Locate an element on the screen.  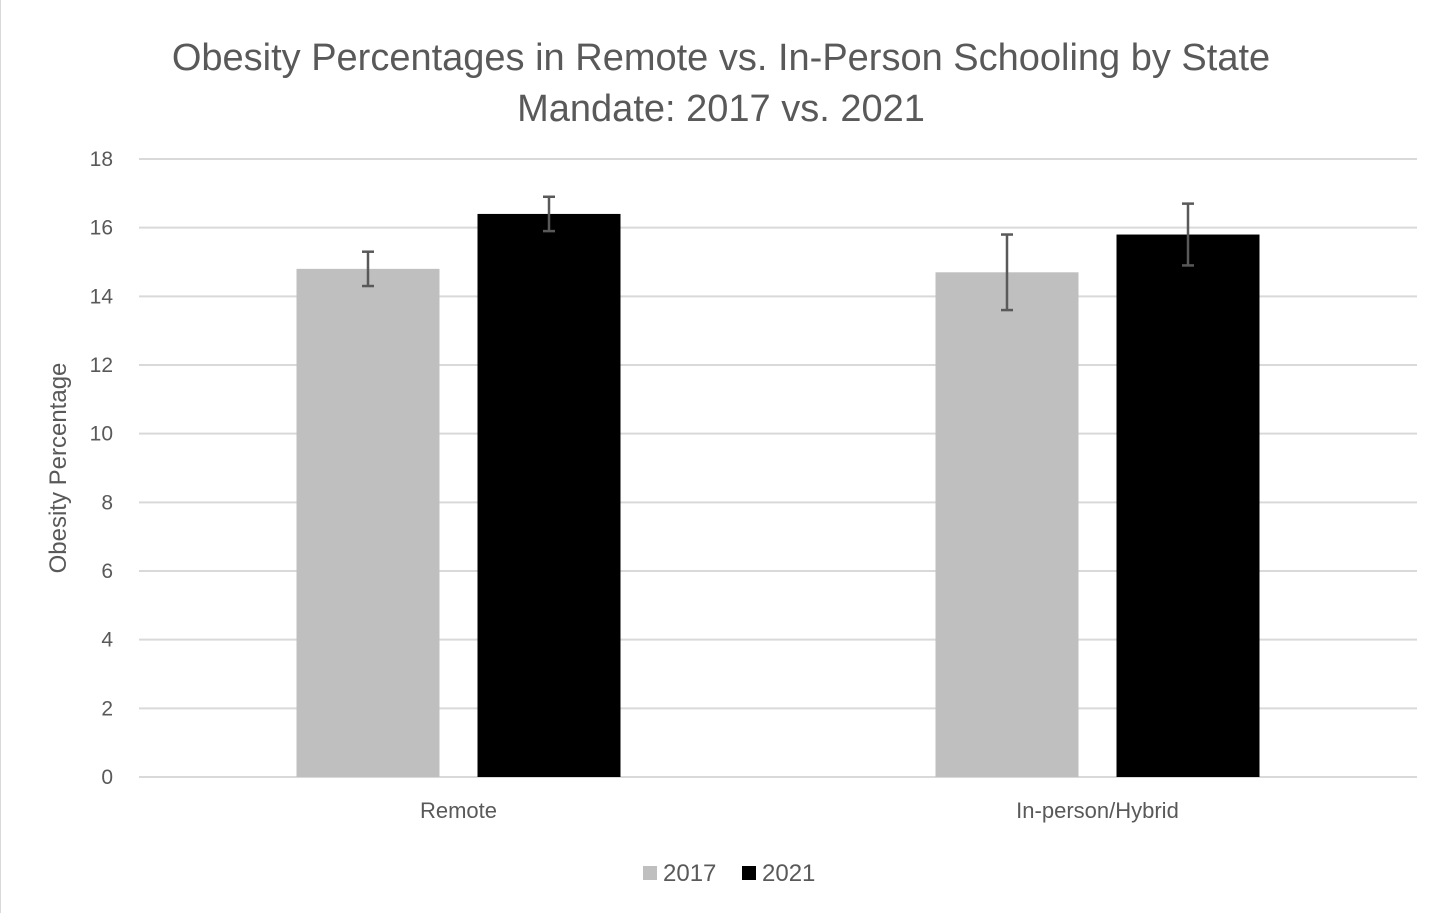
legend-label: 2021 is located at coordinates (788, 873).